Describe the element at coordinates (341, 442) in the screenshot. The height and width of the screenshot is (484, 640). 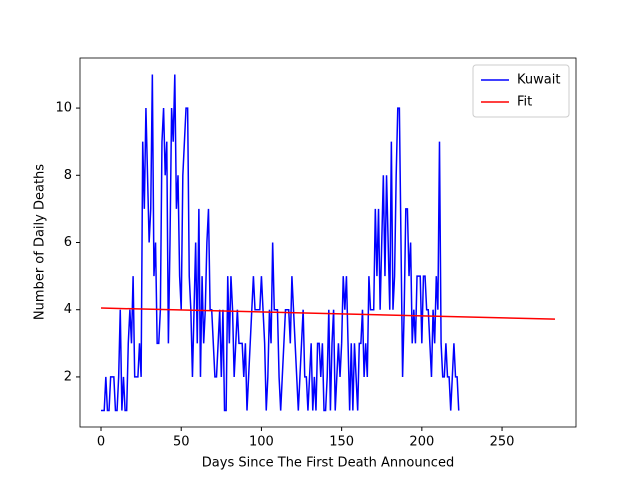
I see `x-tick-label: 150` at that location.